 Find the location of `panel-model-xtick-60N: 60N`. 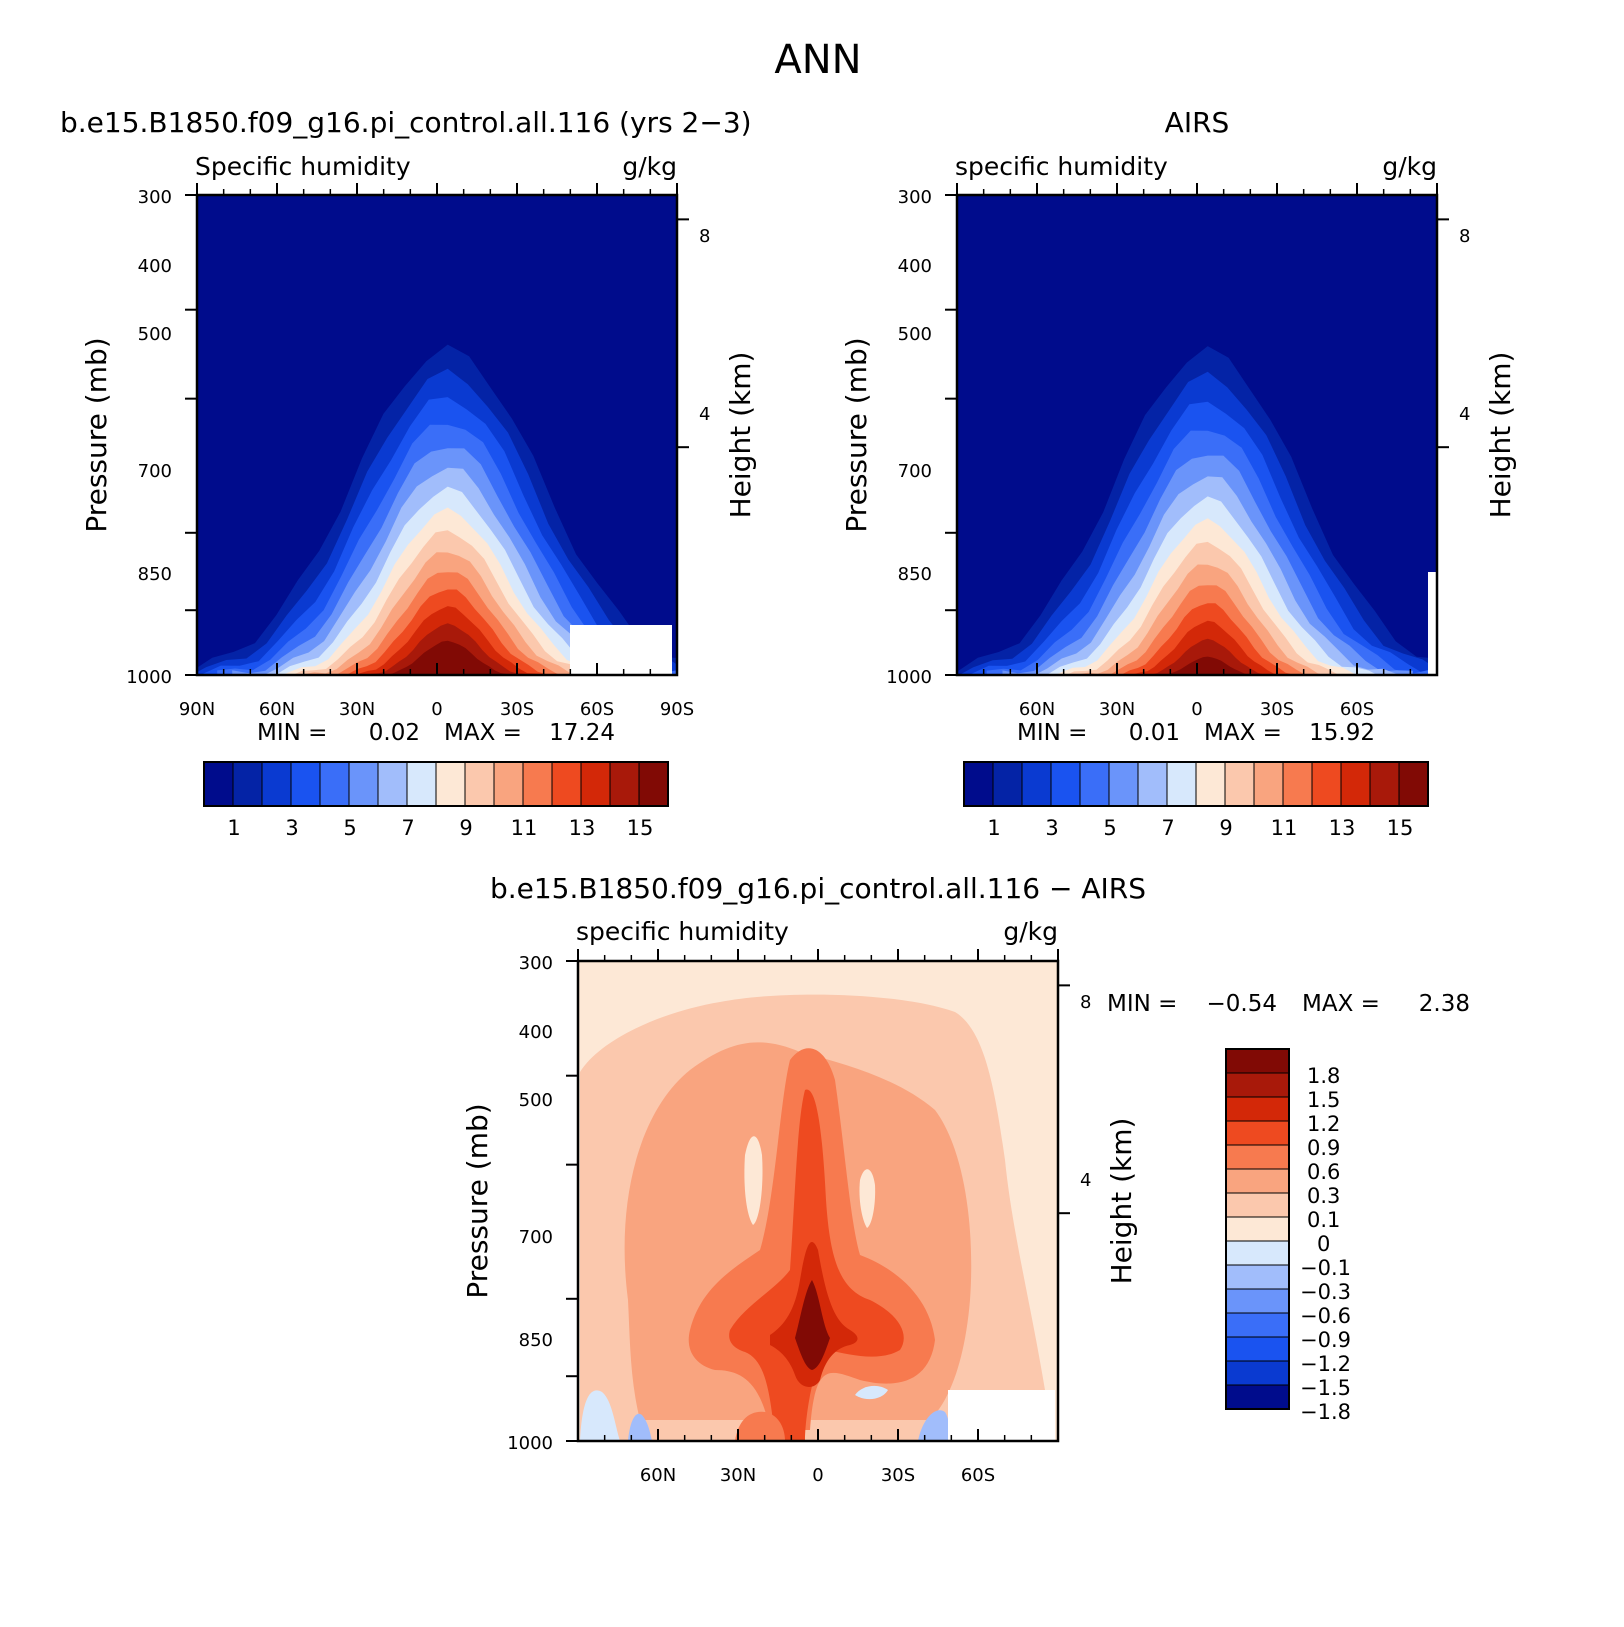

panel-model-xtick-60N: 60N is located at coordinates (277, 709).